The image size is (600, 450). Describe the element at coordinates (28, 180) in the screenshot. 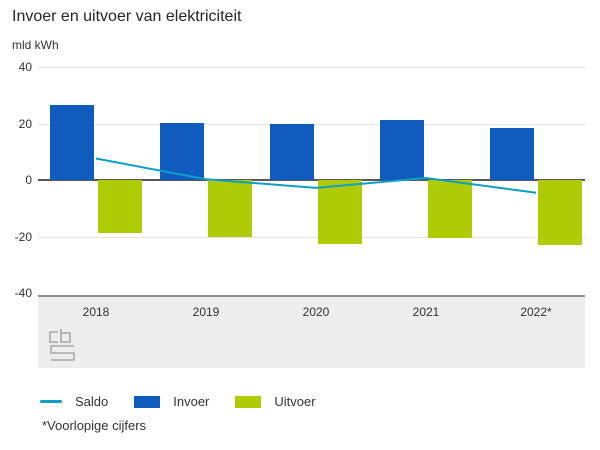

I see `y-tick-label: 0` at that location.